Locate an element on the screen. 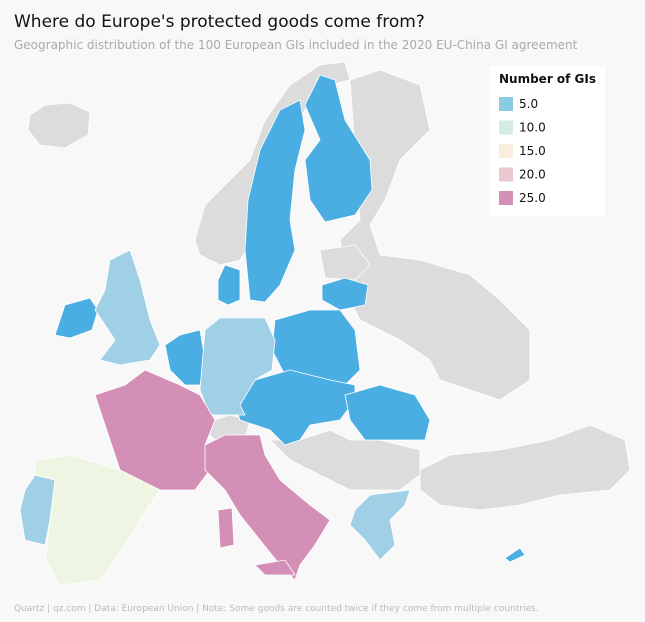 Image resolution: width=645 pixels, height=622 pixels. legend-label: 25.0 is located at coordinates (532, 198).